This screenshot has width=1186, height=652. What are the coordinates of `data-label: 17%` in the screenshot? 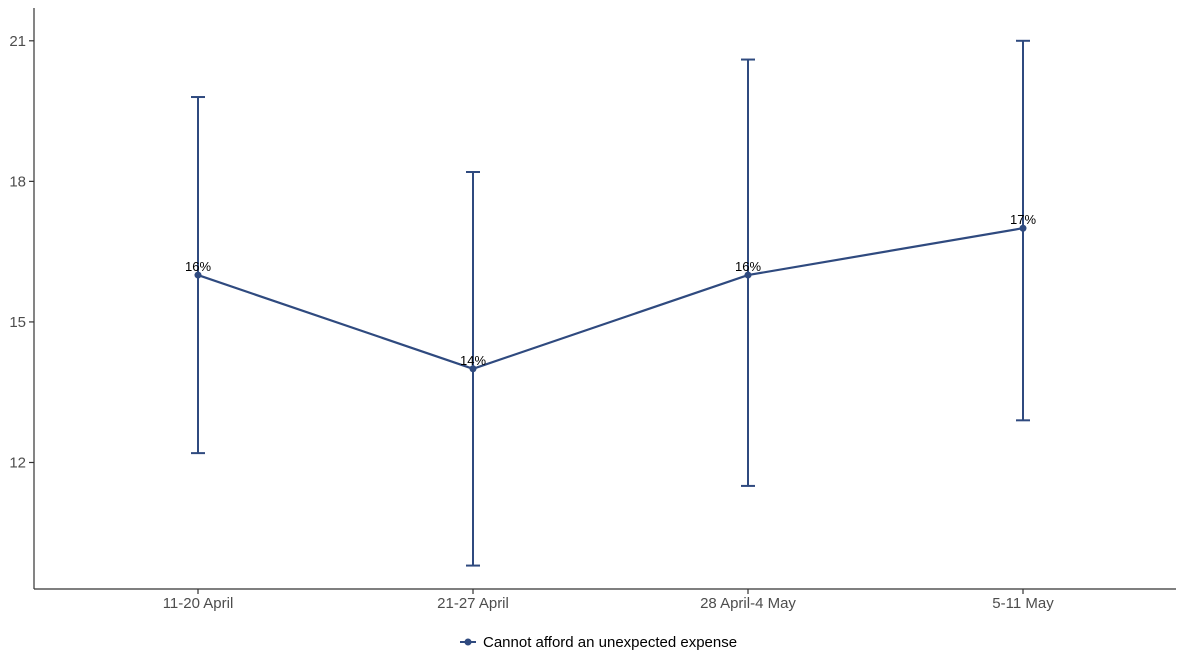 It's located at (1023, 219).